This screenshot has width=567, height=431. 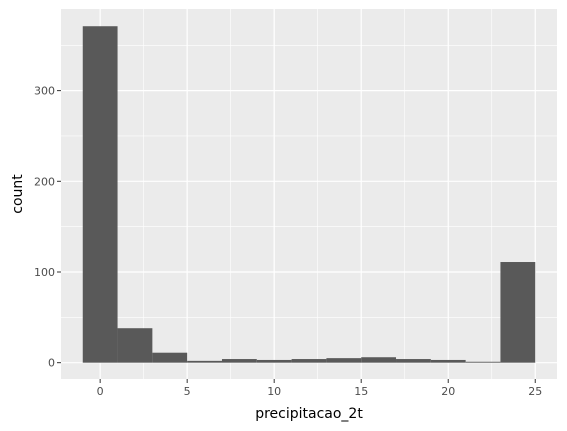 I want to click on y-axis-title: count, so click(x=18, y=194).